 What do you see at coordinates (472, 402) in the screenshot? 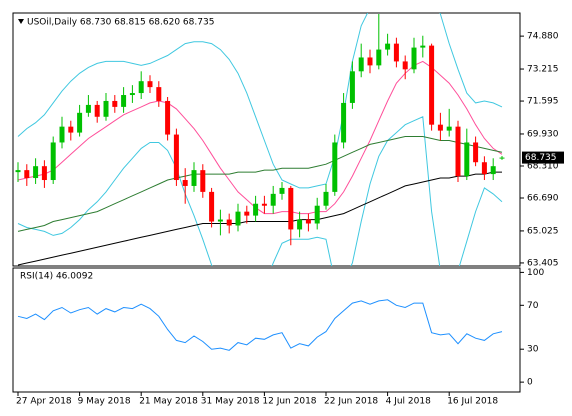
I see `x-tick-label: 16 Jul 2018` at bounding box center [472, 402].